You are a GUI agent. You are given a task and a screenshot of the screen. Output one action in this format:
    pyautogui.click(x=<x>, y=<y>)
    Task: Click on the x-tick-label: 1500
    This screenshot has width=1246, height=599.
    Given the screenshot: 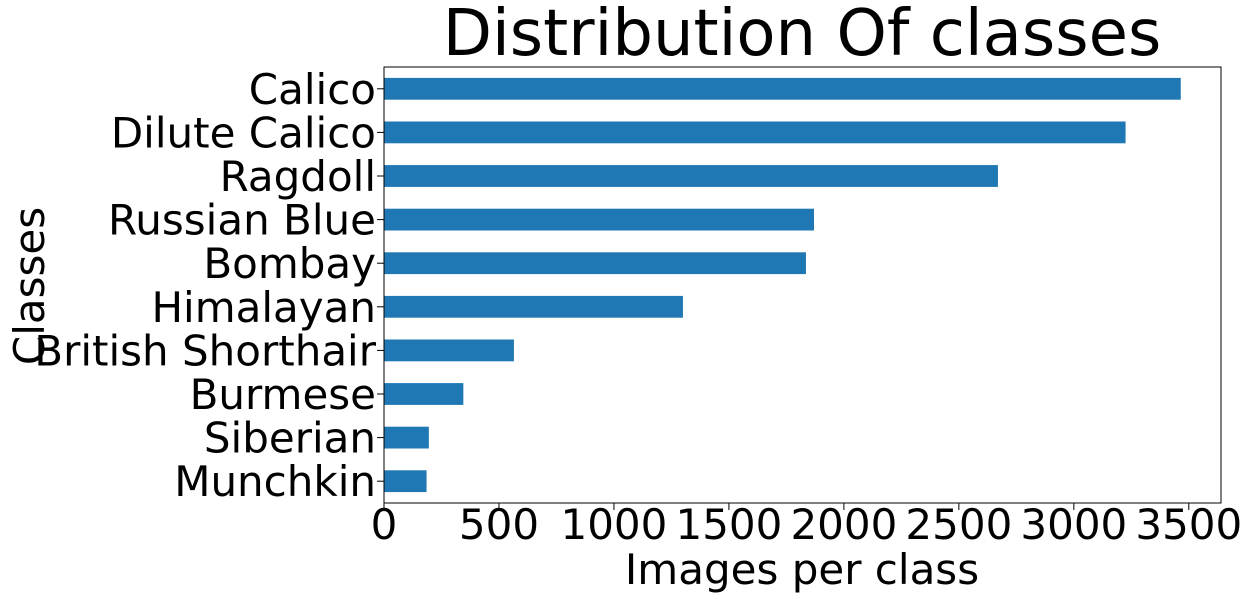 What is the action you would take?
    pyautogui.click(x=728, y=524)
    